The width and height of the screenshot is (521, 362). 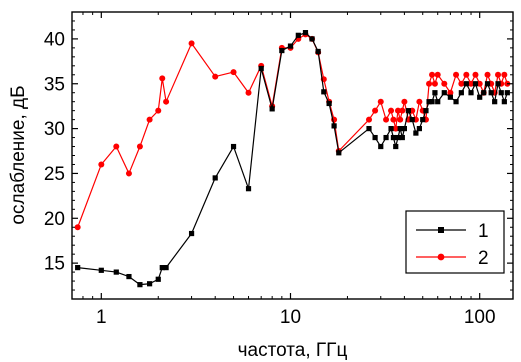 What do you see at coordinates (54, 264) in the screenshot?
I see `y-tick-label: 15` at bounding box center [54, 264].